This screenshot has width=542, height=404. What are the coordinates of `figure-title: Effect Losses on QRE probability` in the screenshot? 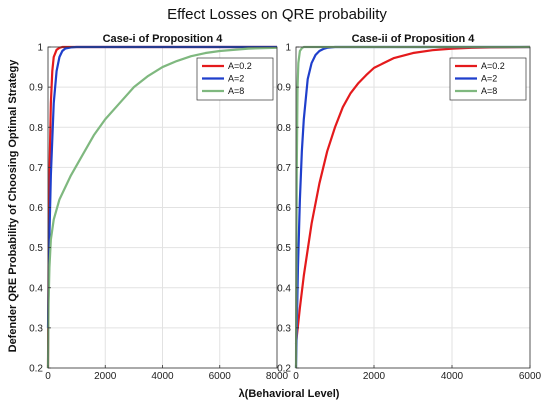 It's located at (277, 14).